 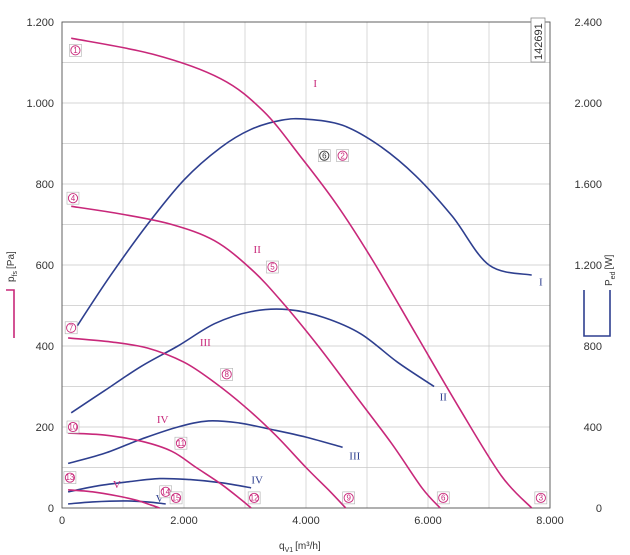 I want to click on point-marker-label: 9, so click(x=348, y=497).